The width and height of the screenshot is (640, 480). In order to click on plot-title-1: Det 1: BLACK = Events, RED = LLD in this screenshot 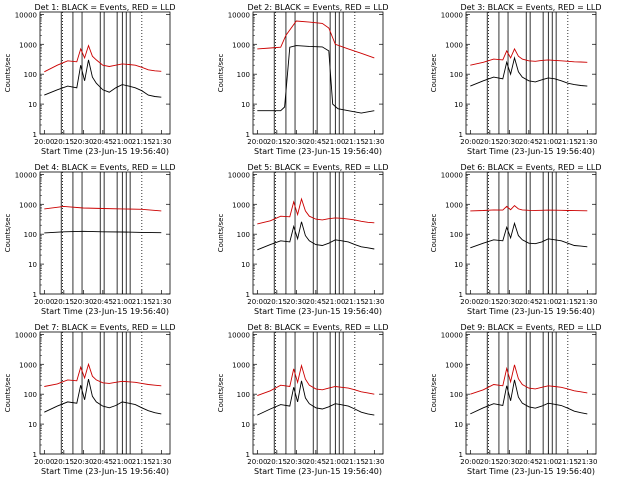, I will do `click(105, 7)`.